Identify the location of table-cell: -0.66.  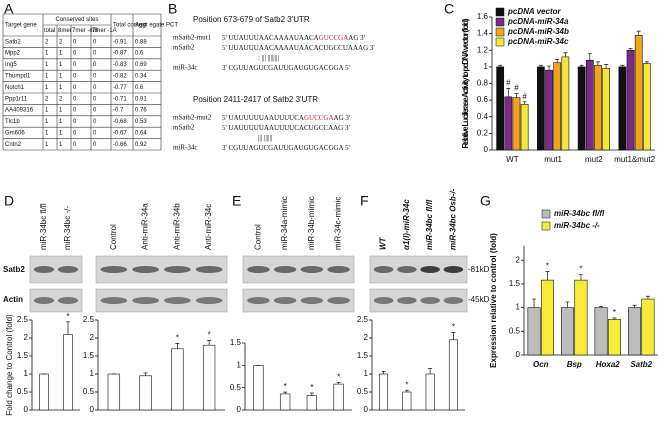
(120, 145).